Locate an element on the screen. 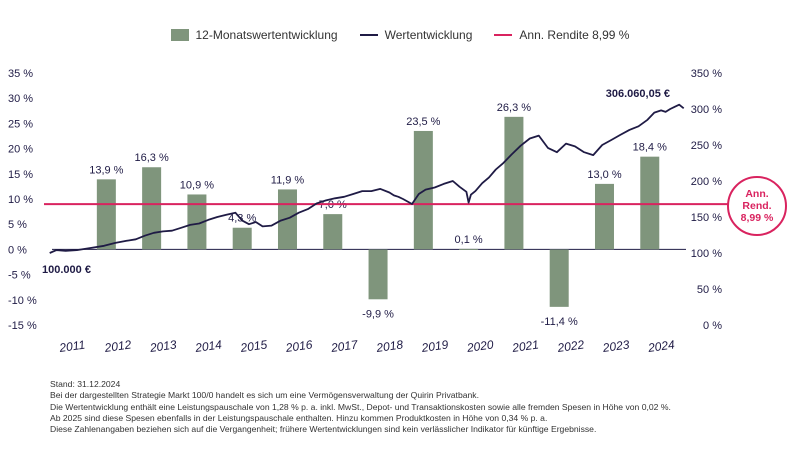  legend-item-ref: Ann. Rendite 8,99 % is located at coordinates (561, 35).